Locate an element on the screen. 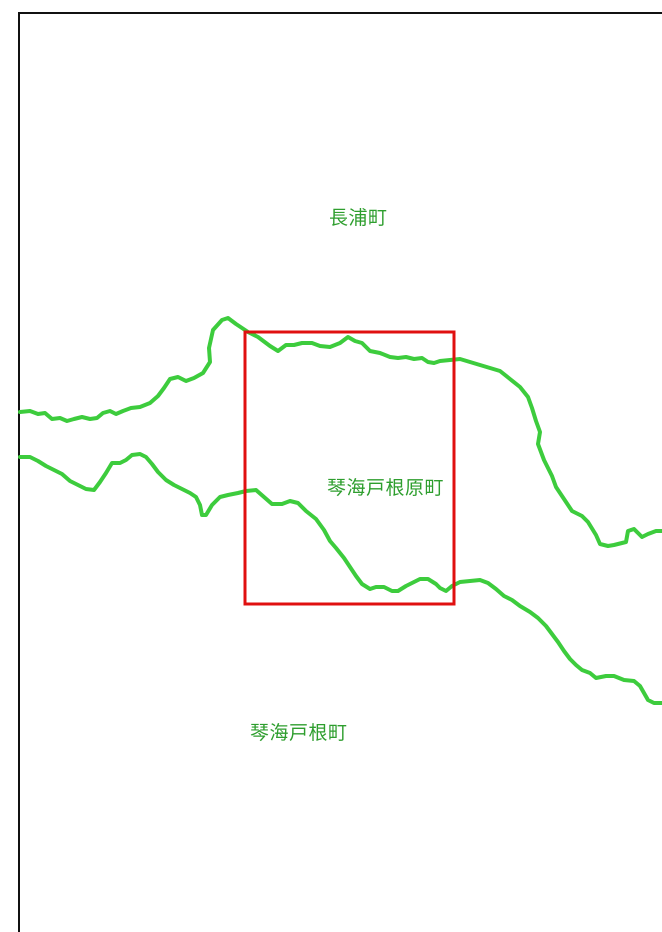 This screenshot has height=932, width=662. place-label-nagaura: 長浦町 is located at coordinates (358, 218).